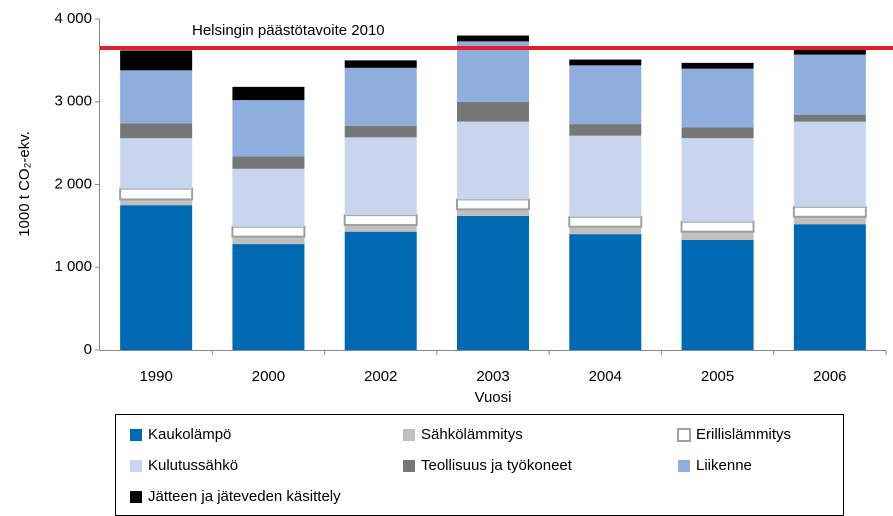  What do you see at coordinates (268, 376) in the screenshot?
I see `x-tick-label: 2000` at bounding box center [268, 376].